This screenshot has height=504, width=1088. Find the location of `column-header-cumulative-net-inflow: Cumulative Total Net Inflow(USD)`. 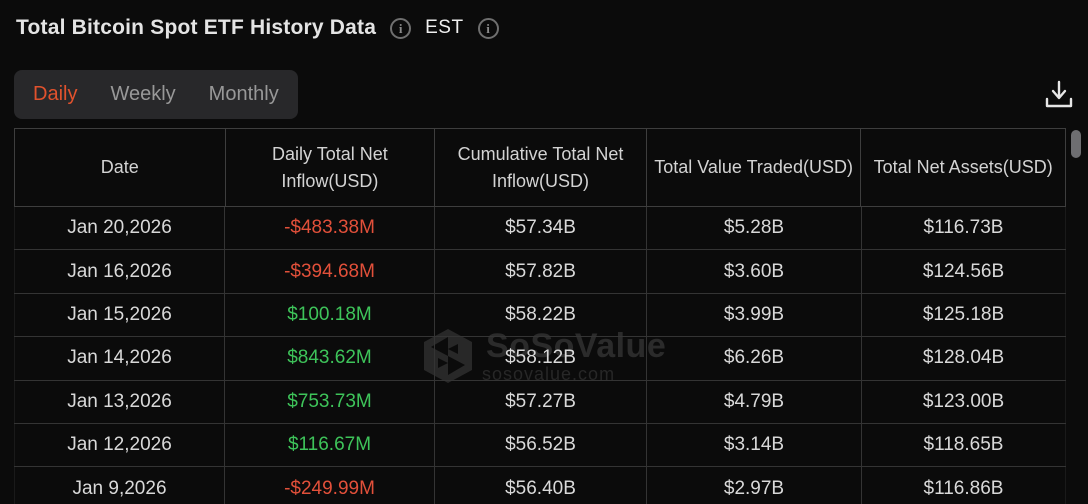

column-header-cumulative-net-inflow: Cumulative Total Net Inflow(USD) is located at coordinates (541, 167).